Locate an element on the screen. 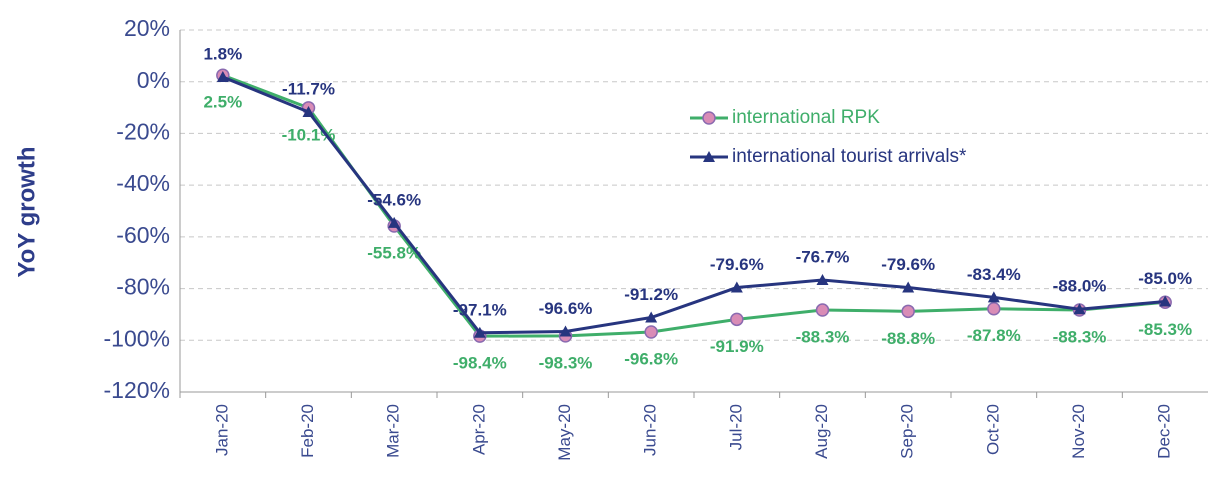 The height and width of the screenshot is (494, 1215). data-label: -85.3% is located at coordinates (1165, 329).